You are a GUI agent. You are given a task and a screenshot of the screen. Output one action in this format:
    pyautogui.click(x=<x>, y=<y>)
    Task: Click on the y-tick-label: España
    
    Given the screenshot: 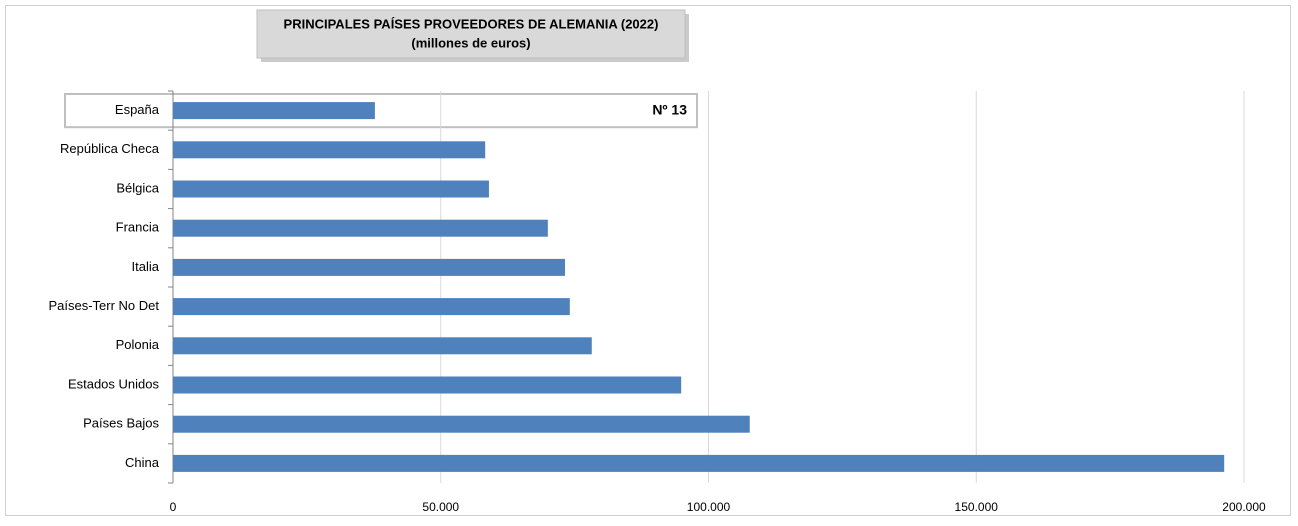 What is the action you would take?
    pyautogui.click(x=137, y=109)
    